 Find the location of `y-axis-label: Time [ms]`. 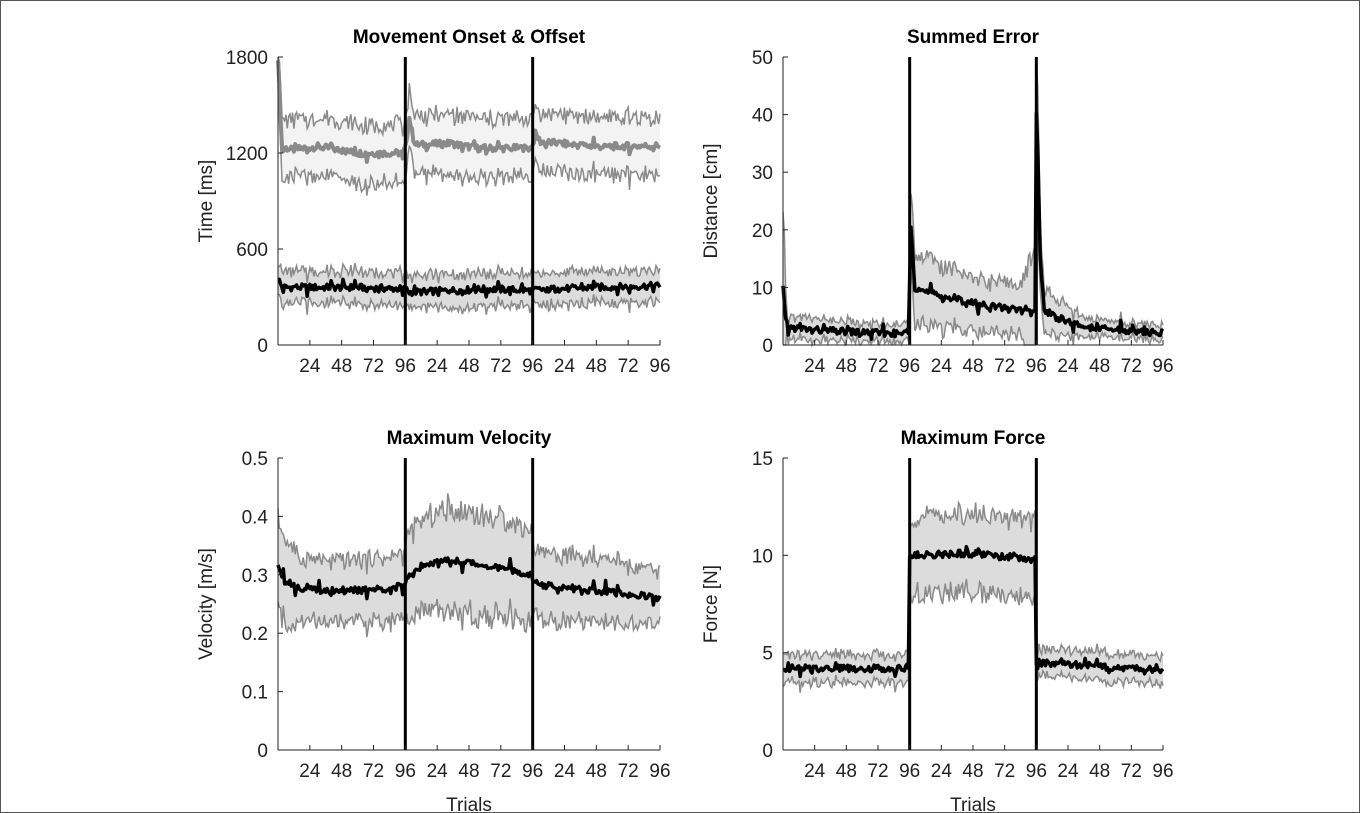

y-axis-label: Time [ms] is located at coordinates (206, 201).